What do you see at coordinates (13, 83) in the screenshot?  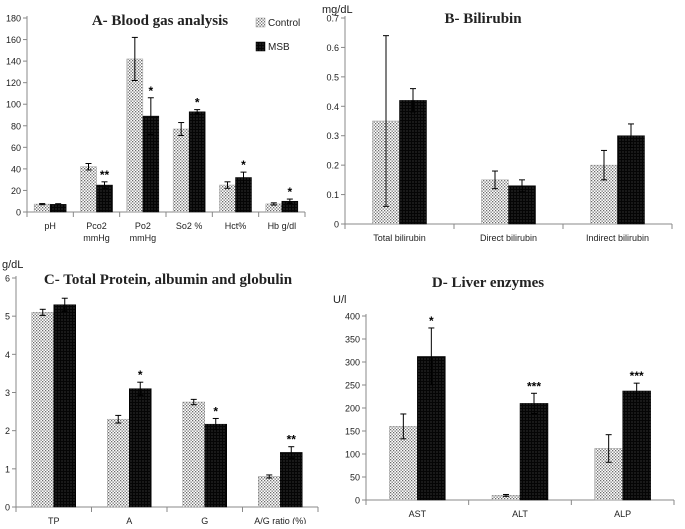 I see `y-tick-label: 120` at bounding box center [13, 83].